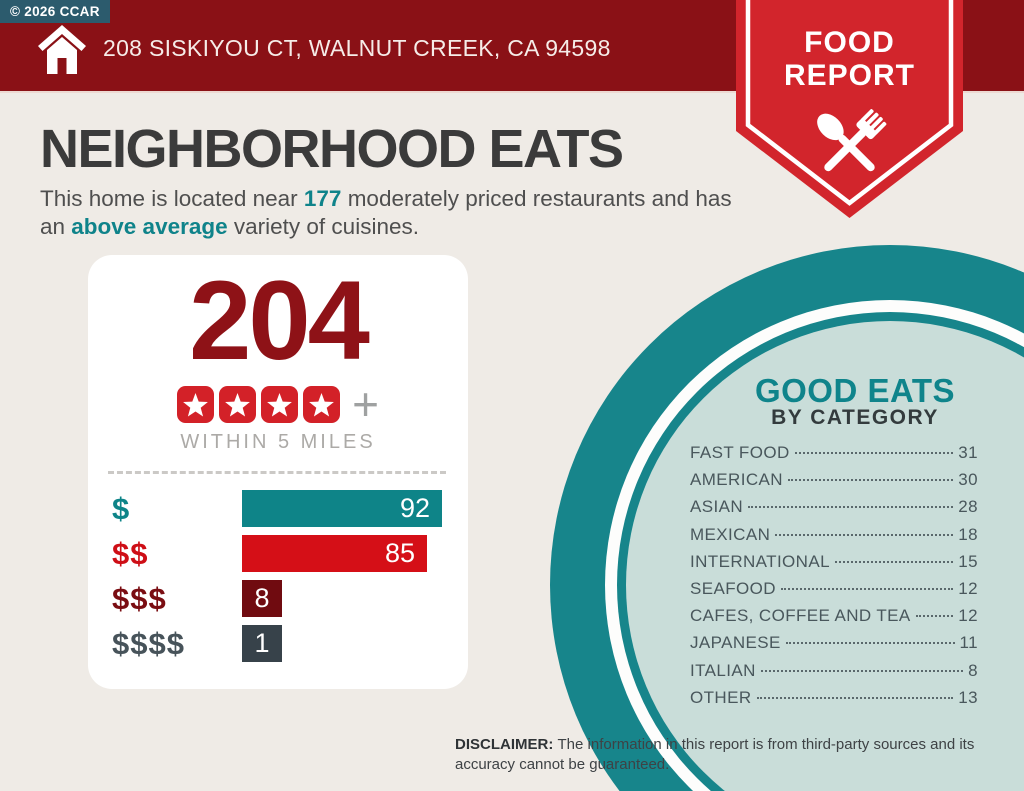  I want to click on category-label: JAPANESE, so click(735, 643).